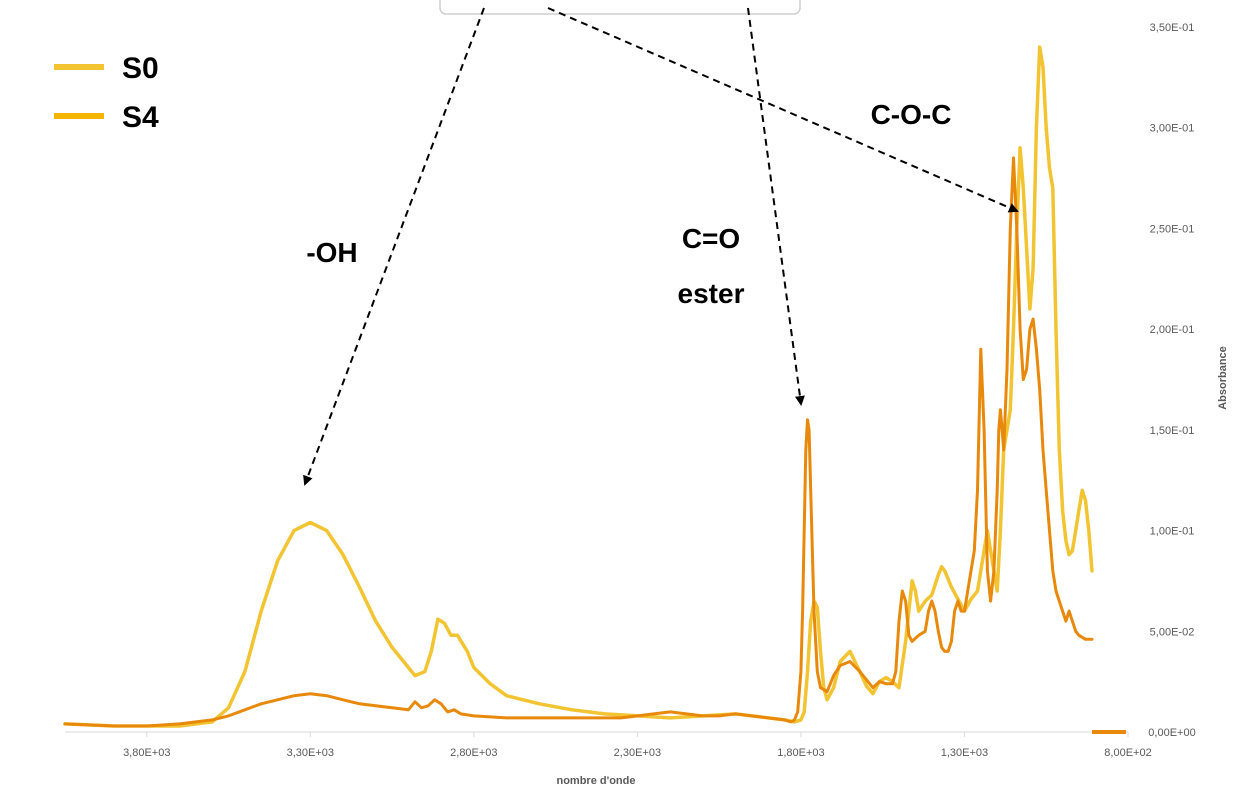  I want to click on annotation-box, so click(620, 7).